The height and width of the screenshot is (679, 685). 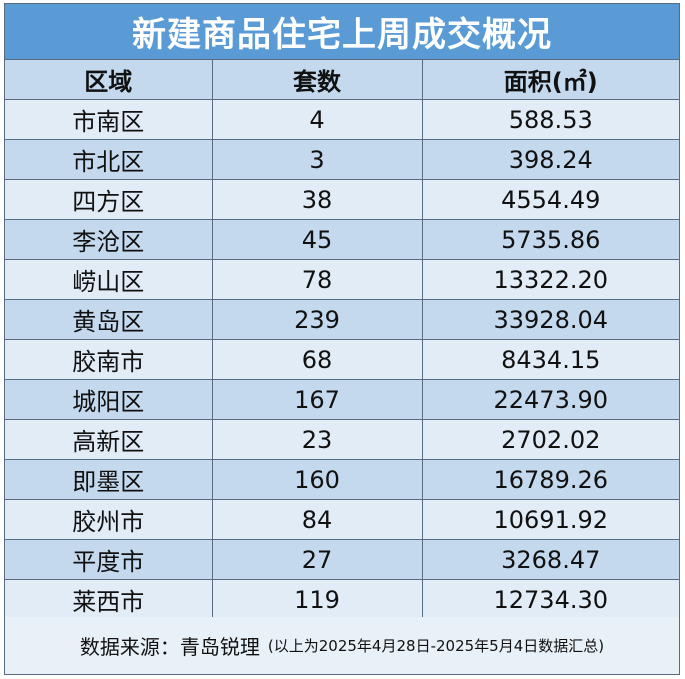 What do you see at coordinates (550, 319) in the screenshot?
I see `area-cell: 33928.04` at bounding box center [550, 319].